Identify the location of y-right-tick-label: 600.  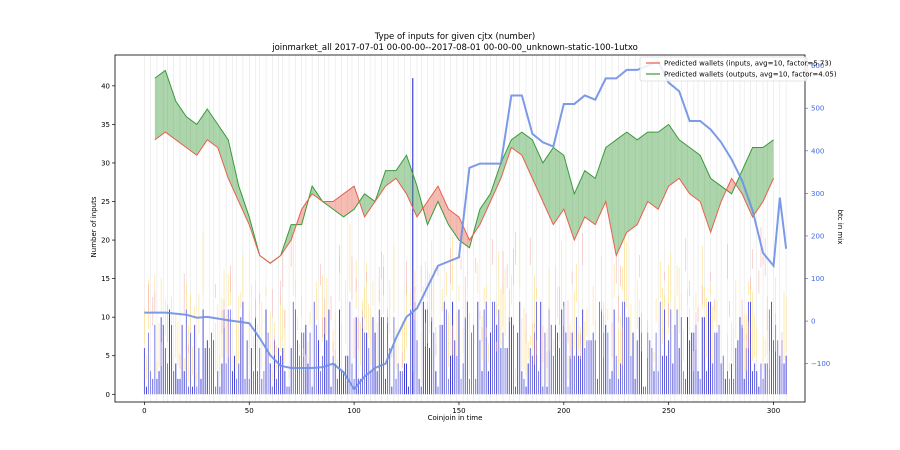
(817, 66).